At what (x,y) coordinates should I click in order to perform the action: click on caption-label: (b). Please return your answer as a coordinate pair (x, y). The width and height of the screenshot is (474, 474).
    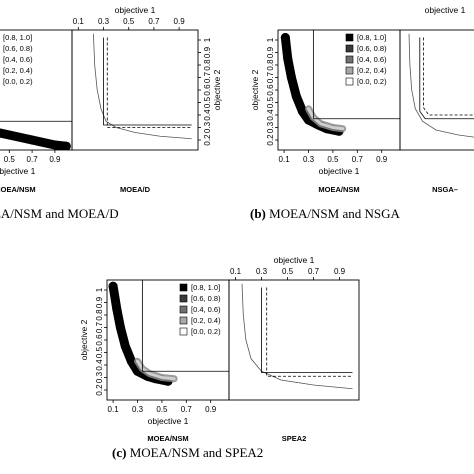
    Looking at the image, I should click on (259, 213).